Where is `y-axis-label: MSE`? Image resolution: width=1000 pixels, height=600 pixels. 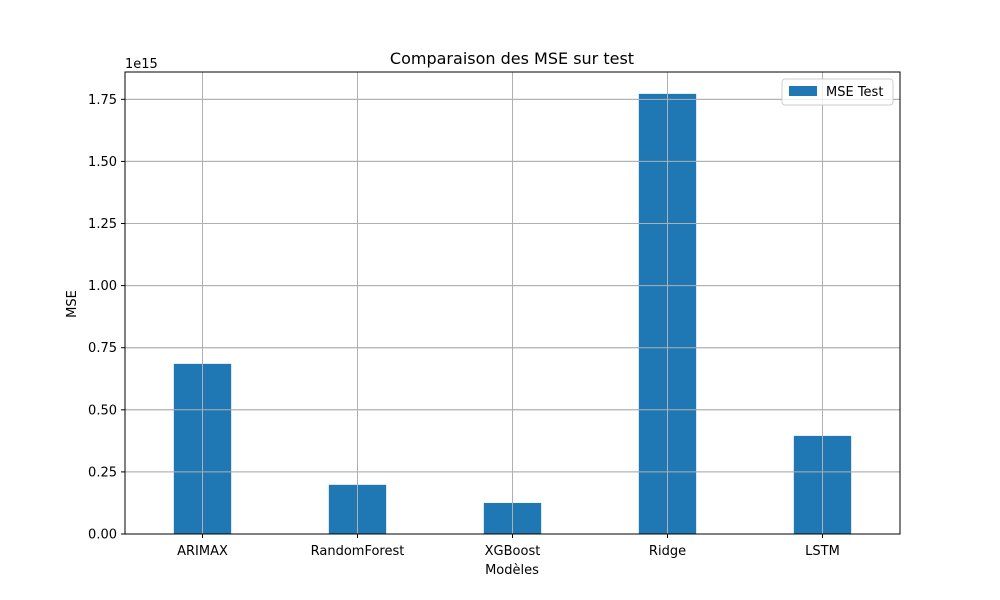 y-axis-label: MSE is located at coordinates (72, 304).